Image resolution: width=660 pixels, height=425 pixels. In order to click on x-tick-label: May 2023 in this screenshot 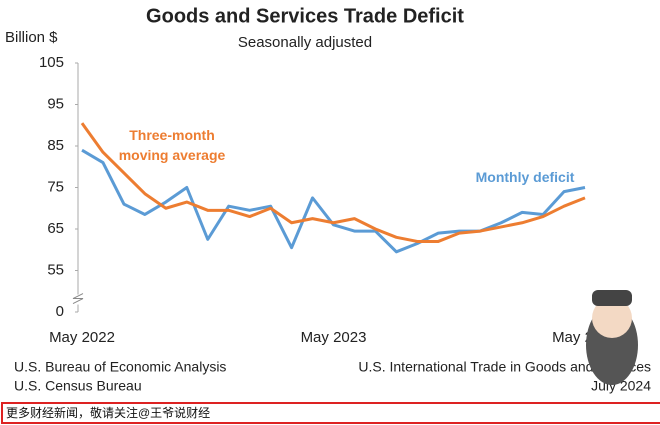, I will do `click(334, 337)`.